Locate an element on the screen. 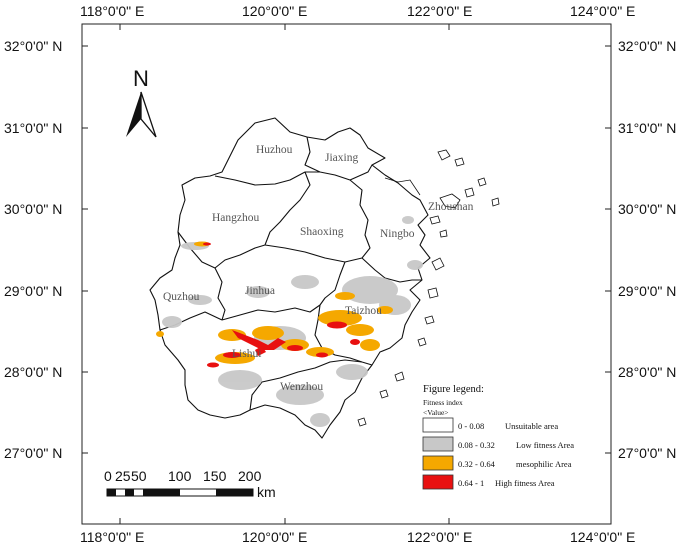 This screenshot has height=549, width=685. scale-tick-100: 100 is located at coordinates (180, 476).